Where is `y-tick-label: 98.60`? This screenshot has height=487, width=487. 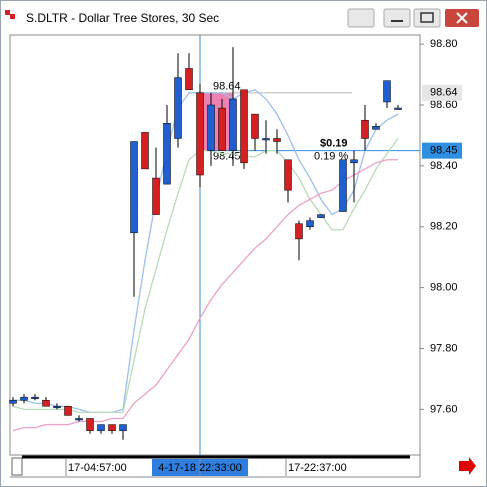
y-tick-label: 98.60 is located at coordinates (444, 105).